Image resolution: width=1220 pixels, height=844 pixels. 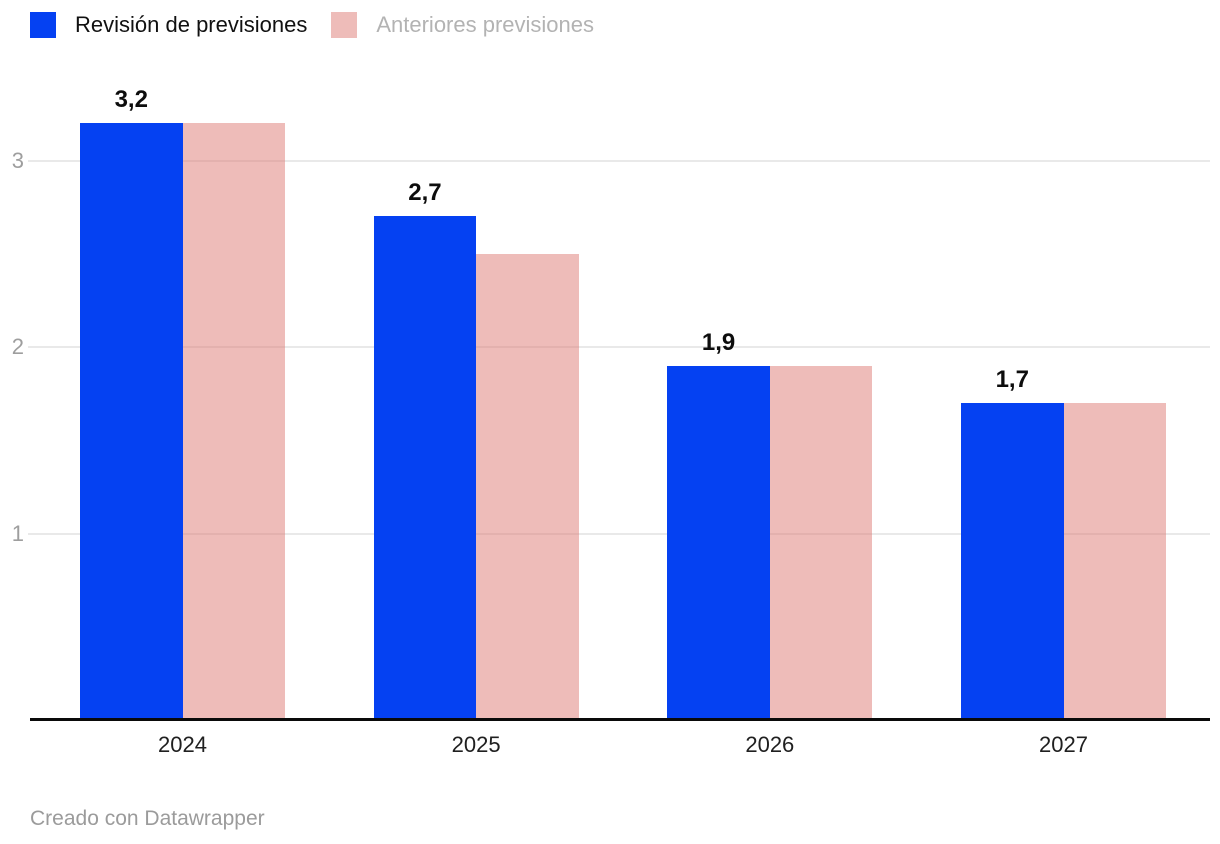 I want to click on y-axis-tick-label: 1, so click(x=17, y=533).